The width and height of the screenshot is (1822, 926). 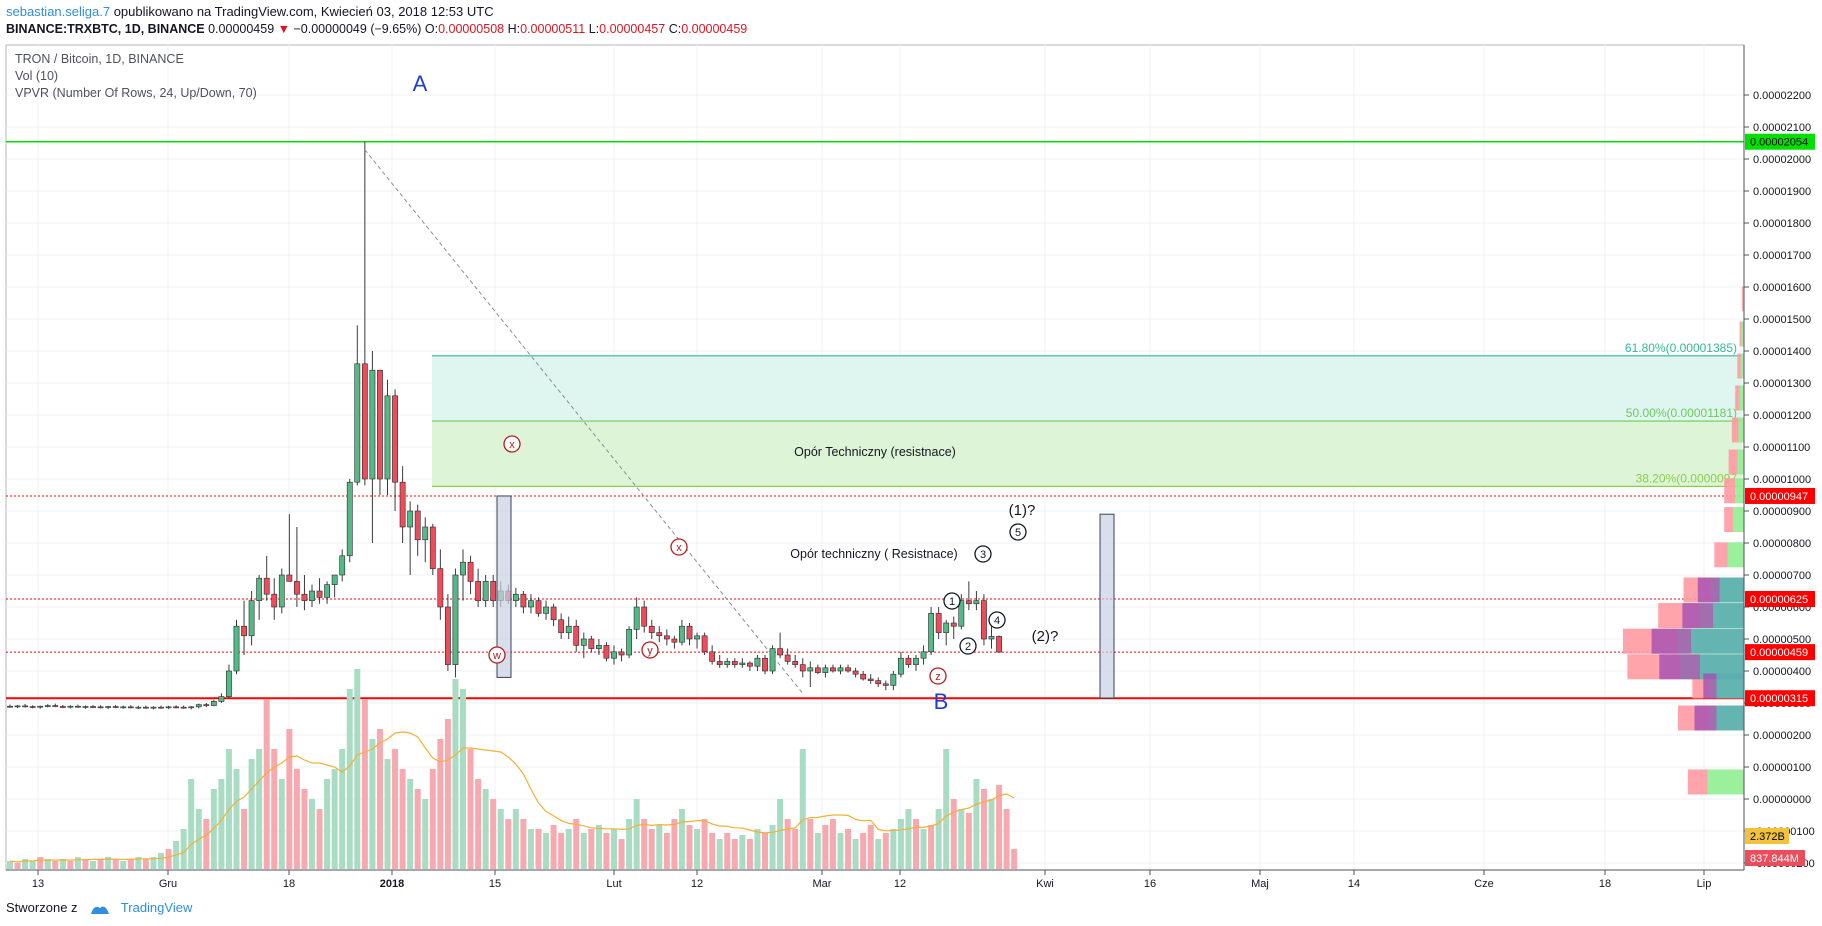 What do you see at coordinates (37, 76) in the screenshot?
I see `legend-volume: Vol (10)` at bounding box center [37, 76].